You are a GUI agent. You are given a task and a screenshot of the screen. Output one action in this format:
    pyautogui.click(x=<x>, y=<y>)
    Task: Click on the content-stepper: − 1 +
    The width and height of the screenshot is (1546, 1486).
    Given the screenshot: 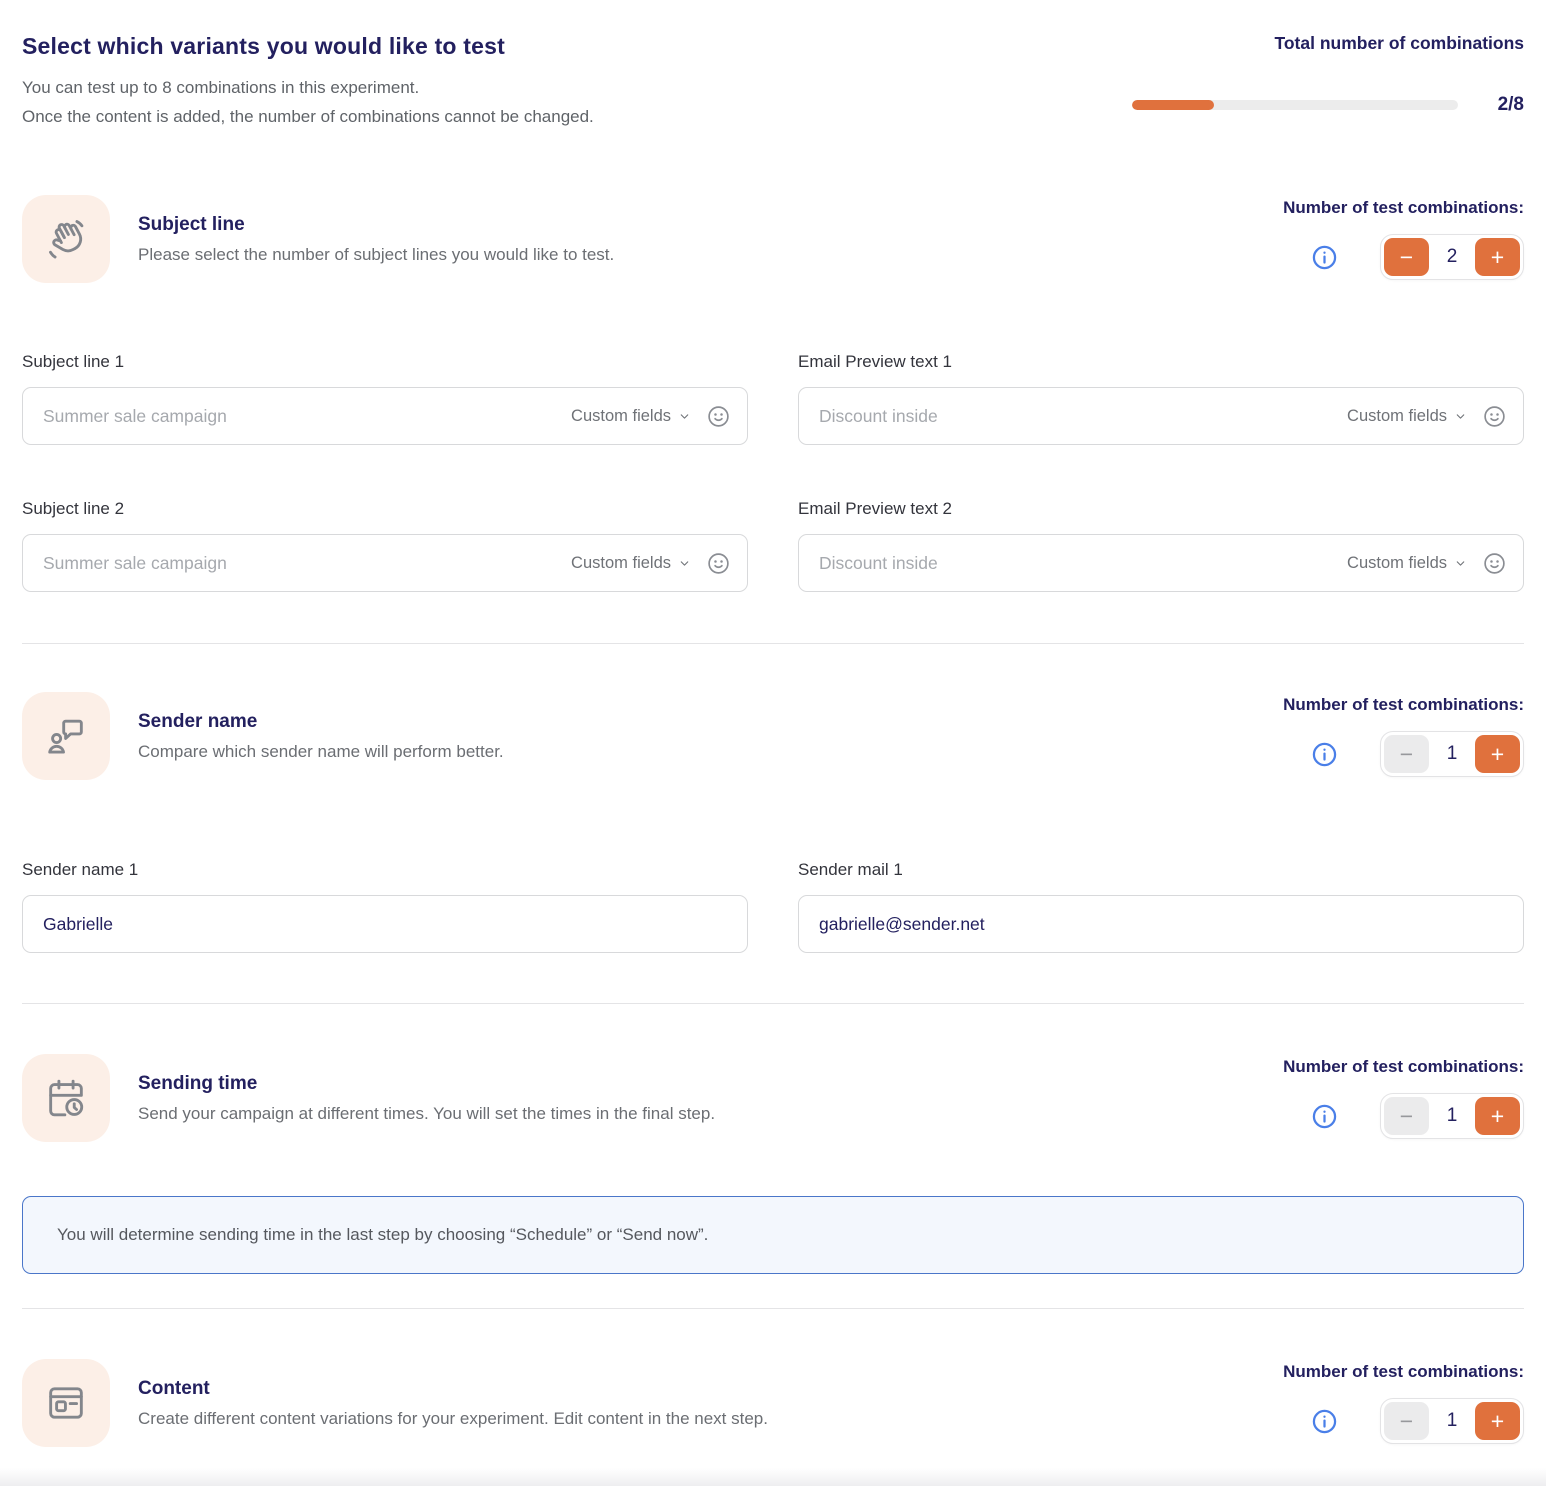 What is the action you would take?
    pyautogui.click(x=1452, y=1421)
    